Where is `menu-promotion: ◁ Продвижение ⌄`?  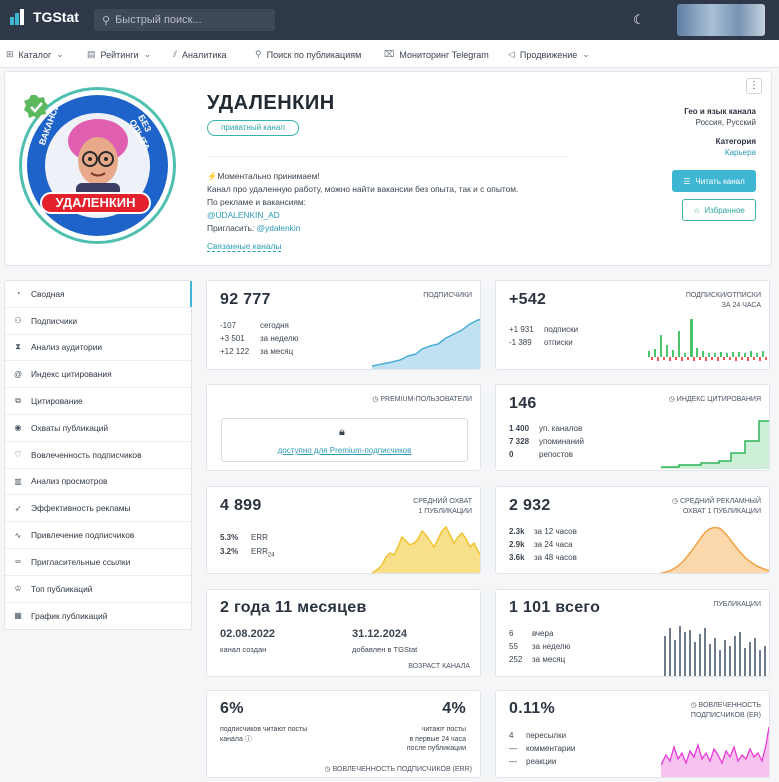 menu-promotion: ◁ Продвижение ⌄ is located at coordinates (549, 54).